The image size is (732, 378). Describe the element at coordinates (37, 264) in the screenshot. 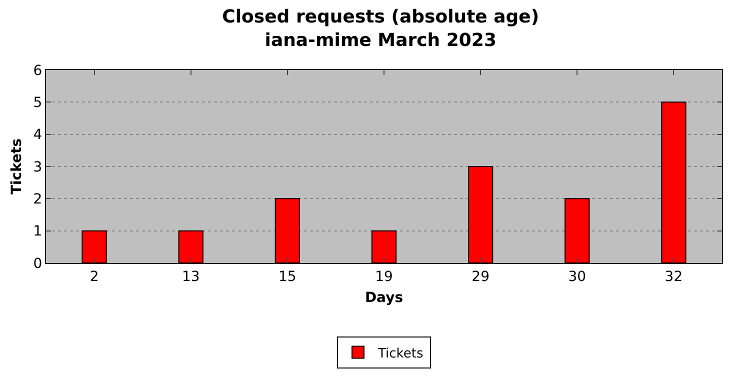

I see `y-tick-label: 0` at that location.